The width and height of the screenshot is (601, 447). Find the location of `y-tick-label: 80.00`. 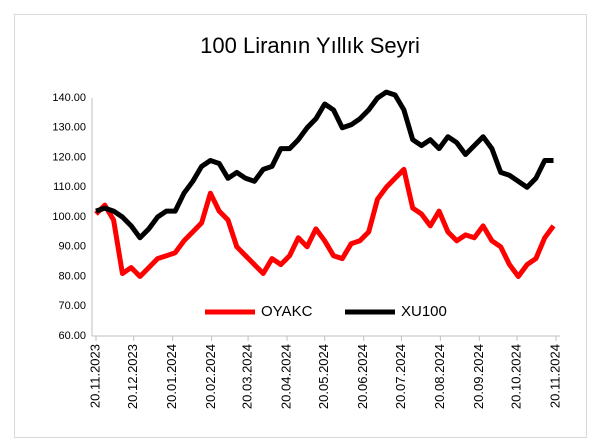

y-tick-label: 80.00 is located at coordinates (72, 276).